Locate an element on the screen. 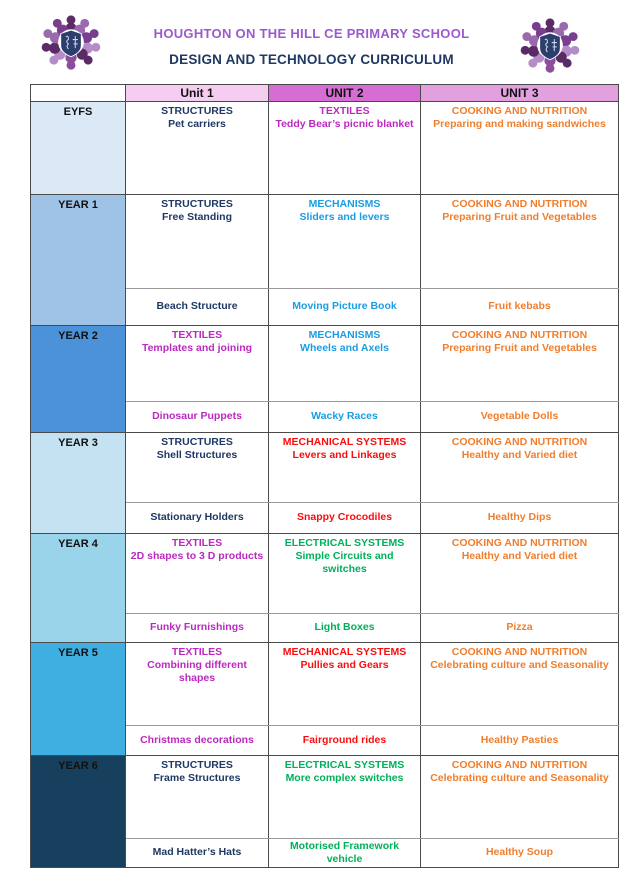 The width and height of the screenshot is (623, 896). project-name: Templates and joining is located at coordinates (197, 348).